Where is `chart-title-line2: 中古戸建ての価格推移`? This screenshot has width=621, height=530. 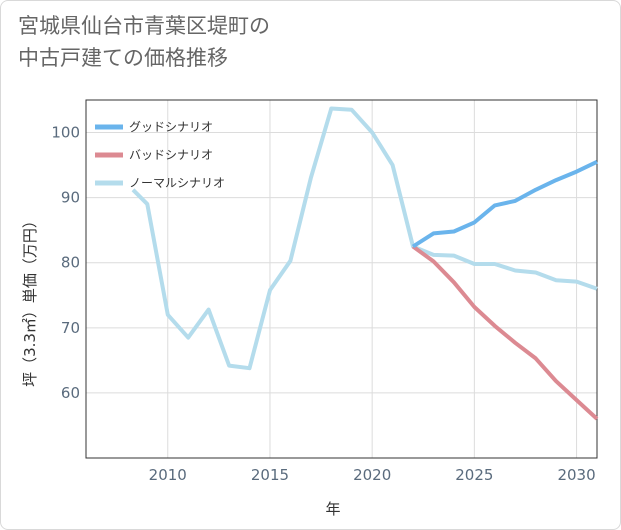 chart-title-line2: 中古戸建ての価格推移 is located at coordinates (123, 58).